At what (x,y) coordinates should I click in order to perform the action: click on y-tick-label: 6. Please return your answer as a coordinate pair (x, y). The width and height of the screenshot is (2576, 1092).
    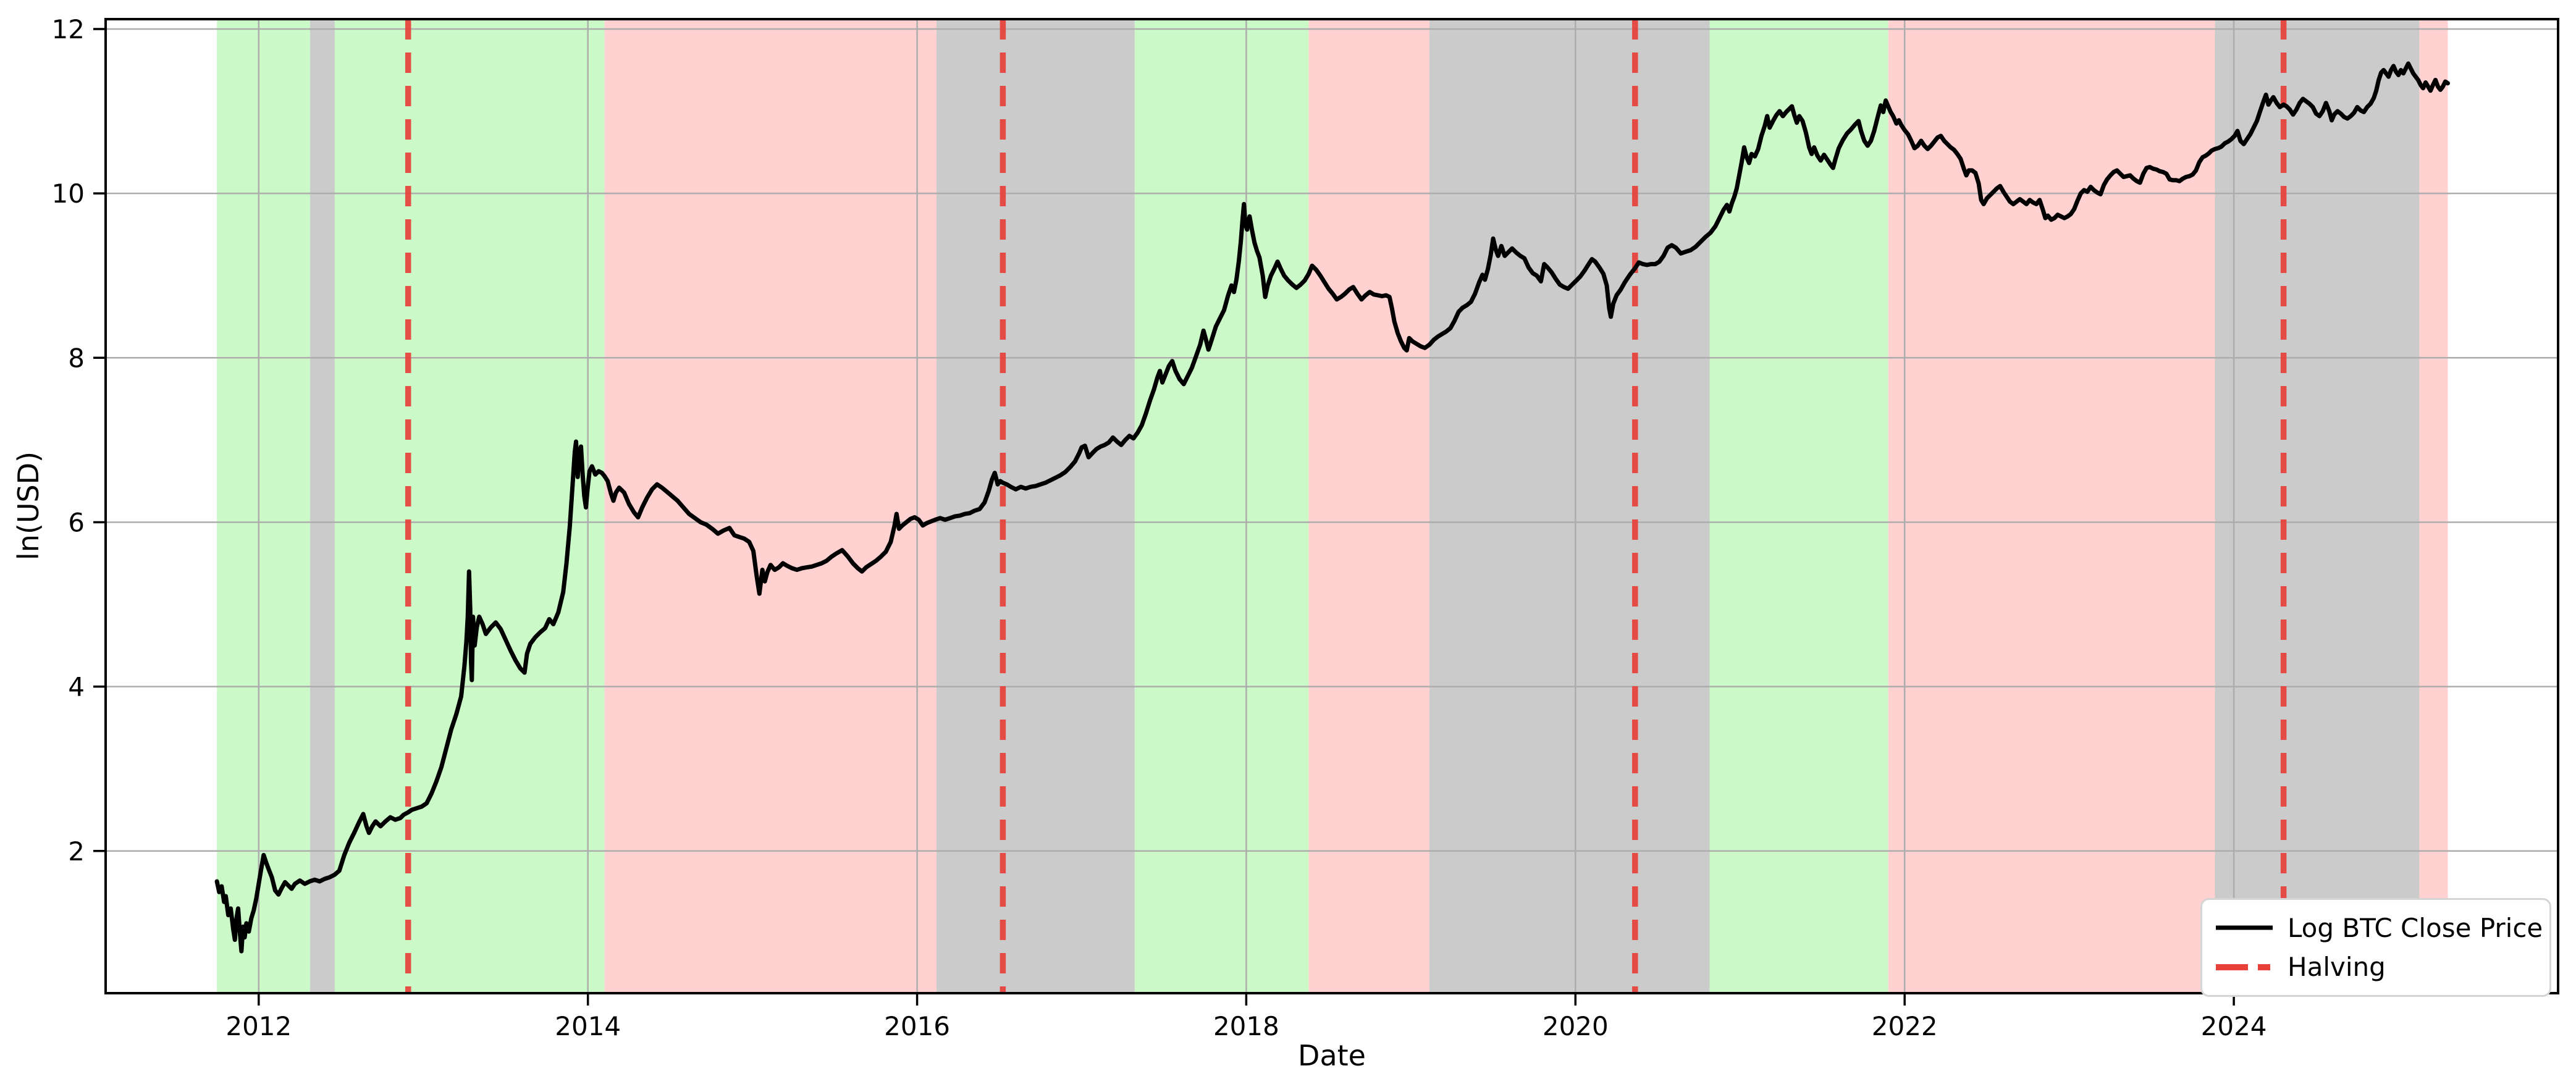
    Looking at the image, I should click on (76, 523).